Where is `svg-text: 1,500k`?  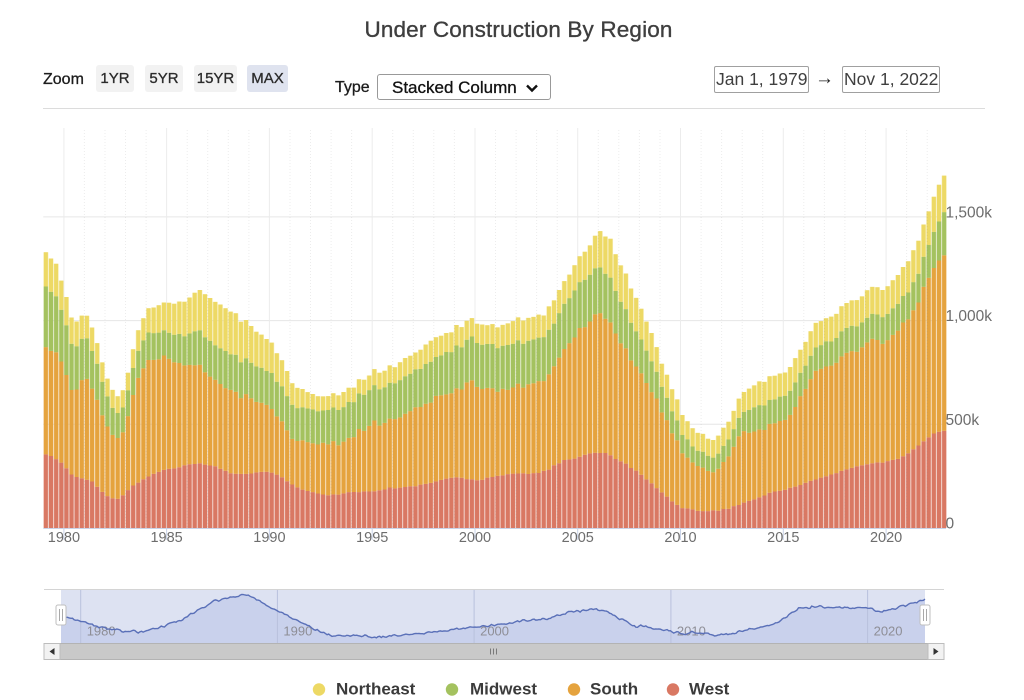
svg-text: 1,500k is located at coordinates (969, 212).